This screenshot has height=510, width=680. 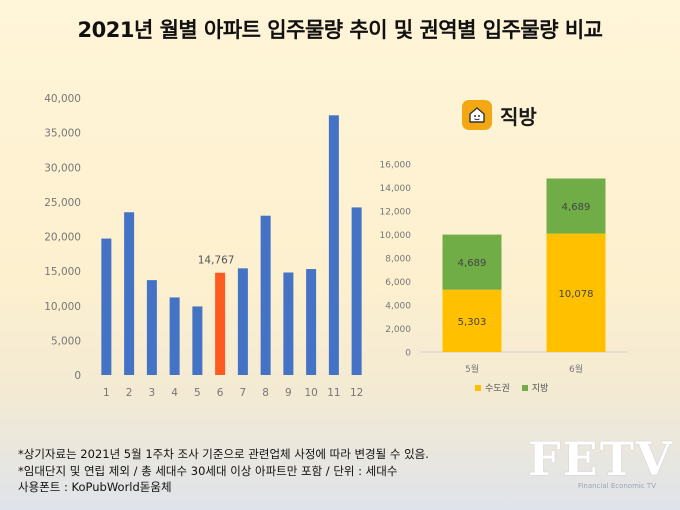 I want to click on y-tick-label: 15,000, so click(x=62, y=272).